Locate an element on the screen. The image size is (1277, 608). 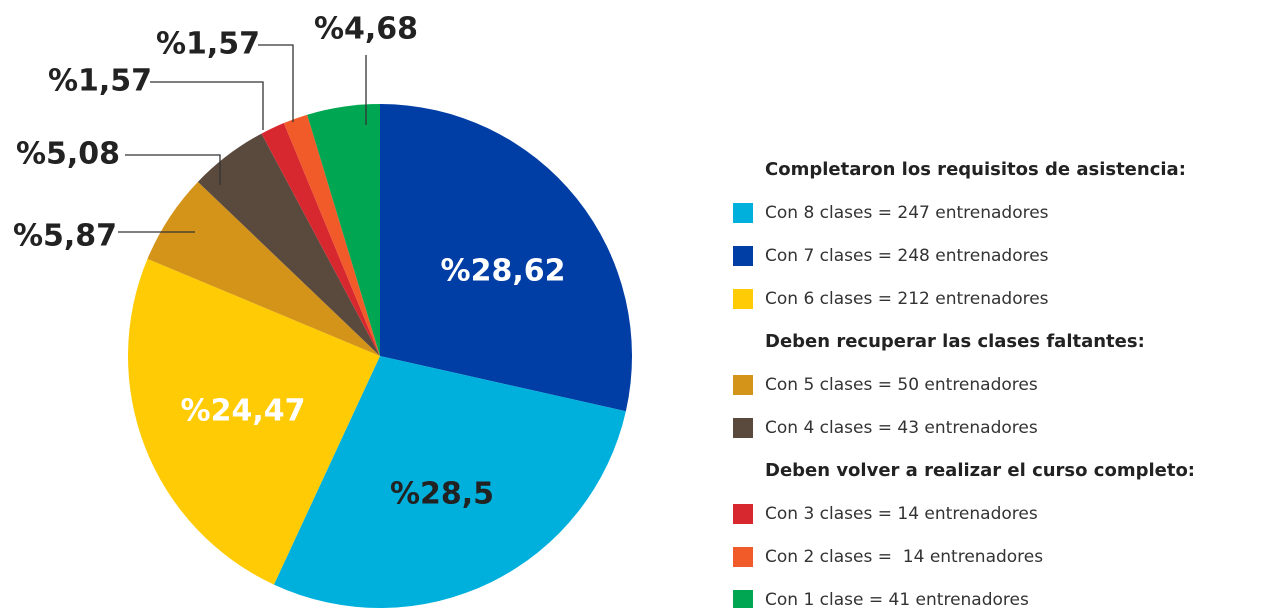
legend-label: Con 1 clase = 41 entrenadores is located at coordinates (897, 599).